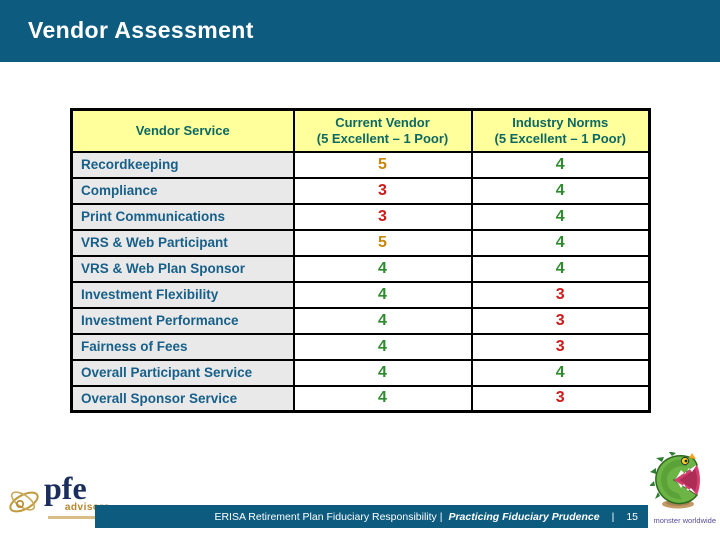 The width and height of the screenshot is (720, 540). I want to click on table-row: Recordkeeping 5 4, so click(360, 164).